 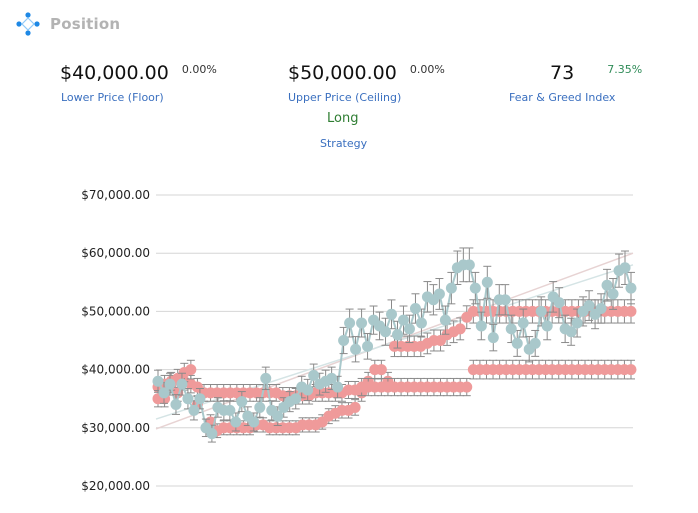 What do you see at coordinates (115, 253) in the screenshot?
I see `y-tick-label: $60,000.00` at bounding box center [115, 253].